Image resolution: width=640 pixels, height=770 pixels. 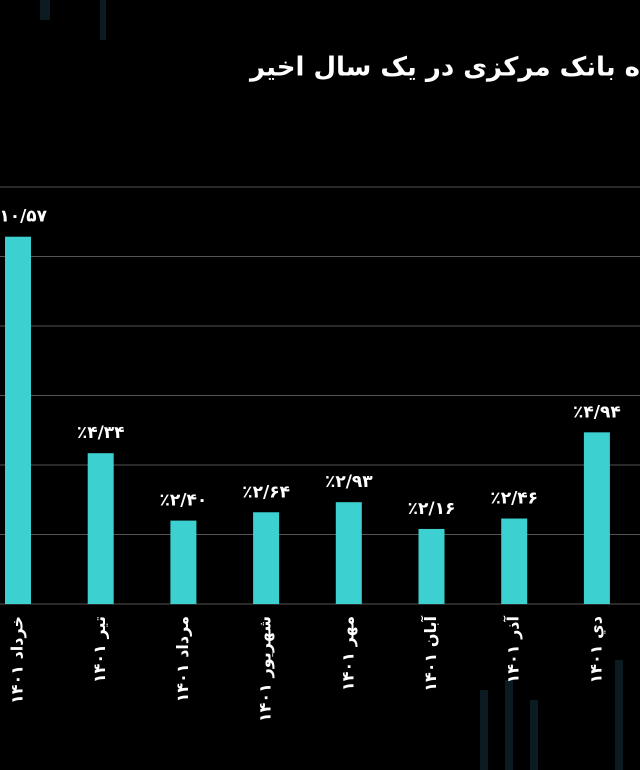 I want to click on x-tick-label: شهریور ۱۴۰۱, so click(x=265, y=669).